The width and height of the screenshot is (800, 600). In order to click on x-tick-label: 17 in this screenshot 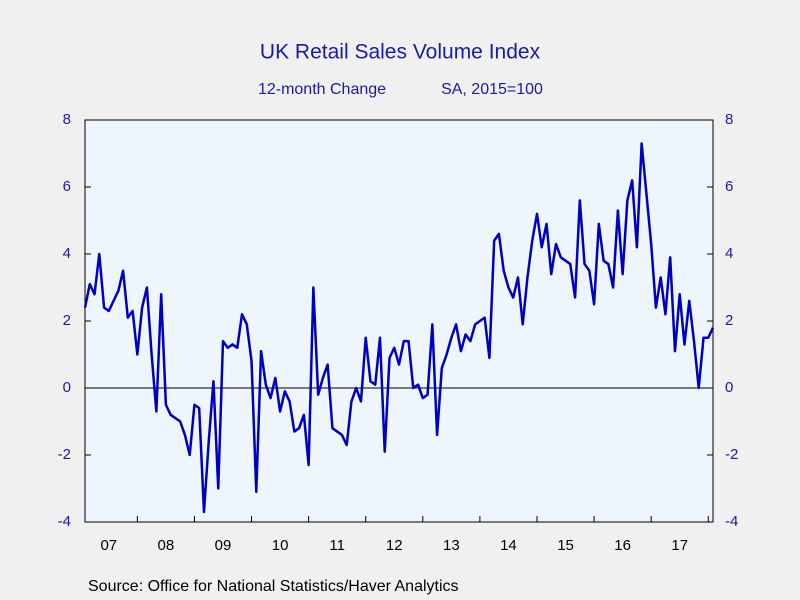, I will do `click(679, 545)`.